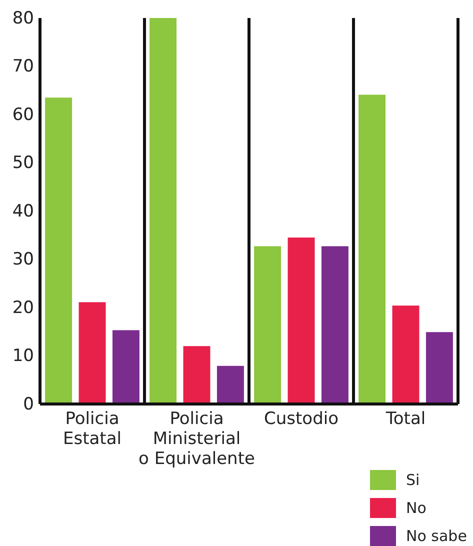 The width and height of the screenshot is (473, 546). Describe the element at coordinates (23, 114) in the screenshot. I see `y-tick-label: 60` at that location.